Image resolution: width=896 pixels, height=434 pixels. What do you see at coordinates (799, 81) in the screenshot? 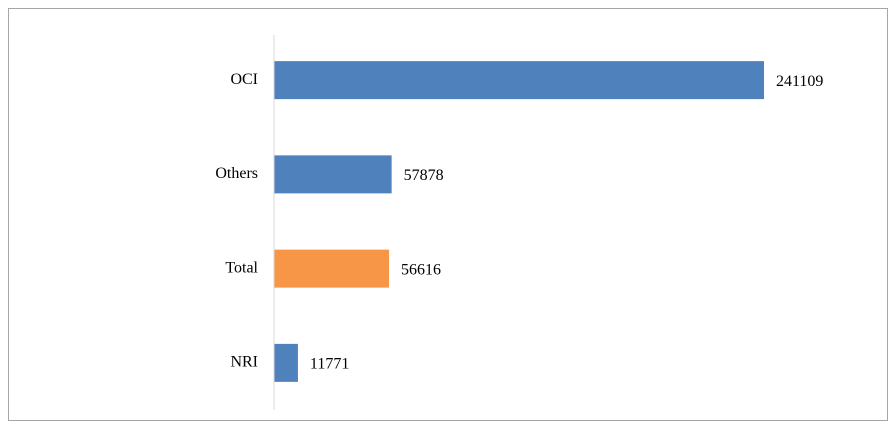
I see `value-label: 241109` at bounding box center [799, 81].